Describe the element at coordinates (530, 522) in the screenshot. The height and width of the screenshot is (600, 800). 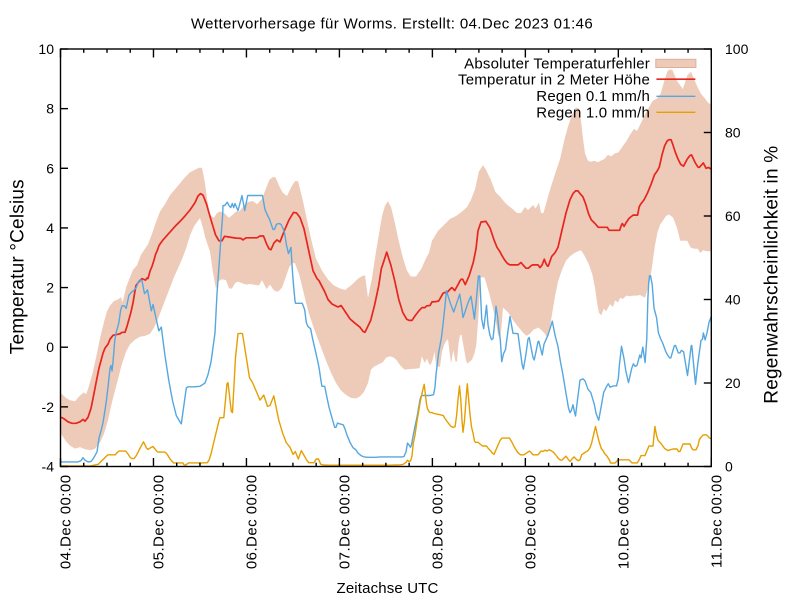
I see `svg-text: 09.Dec 00:00` at that location.